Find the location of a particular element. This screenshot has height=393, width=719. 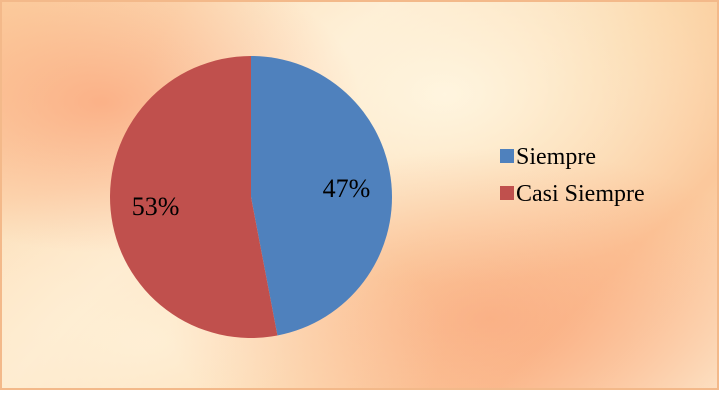

legend-label: Siempre is located at coordinates (556, 157).